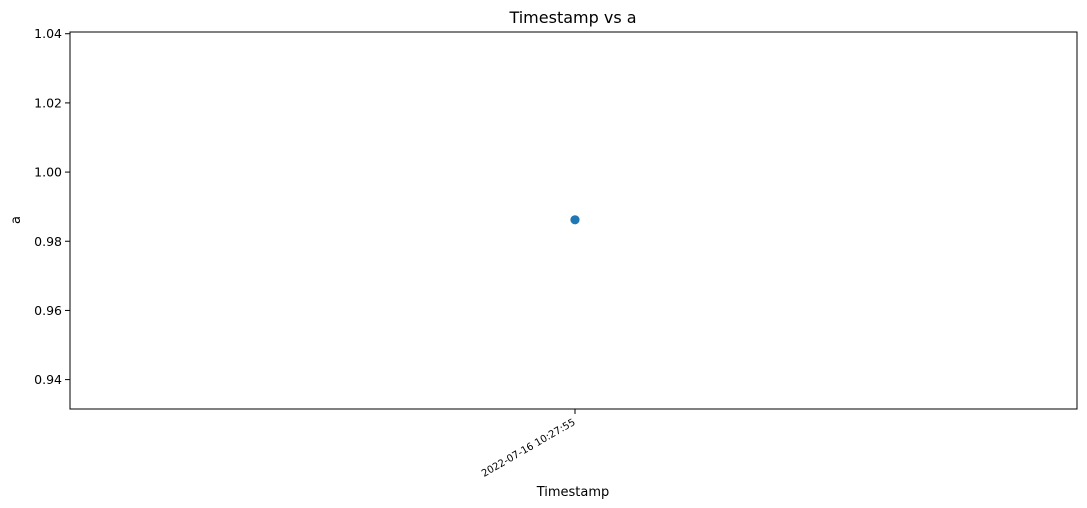 The height and width of the screenshot is (508, 1087). Describe the element at coordinates (48, 379) in the screenshot. I see `y-tick-label: 0.94` at that location.